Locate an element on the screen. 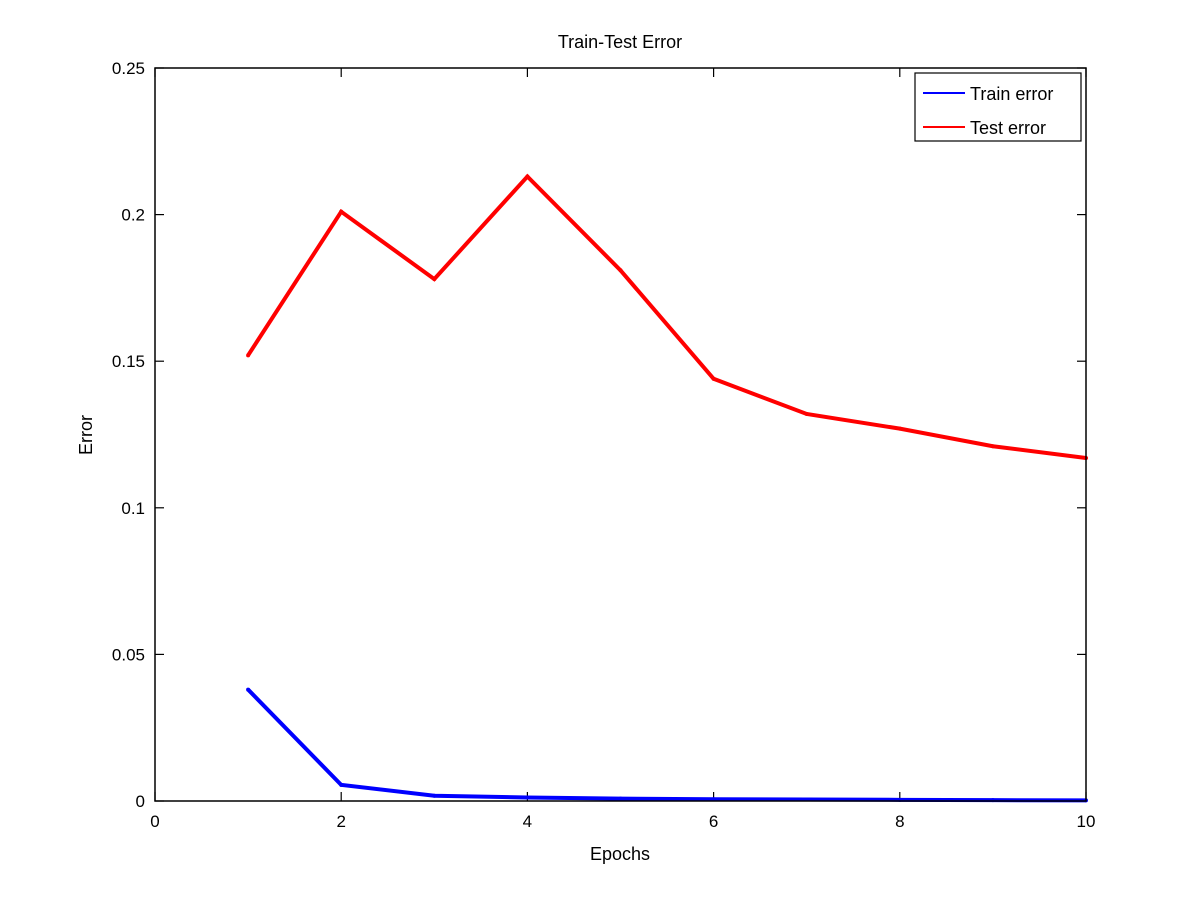 The image size is (1200, 905). y-tick-label: 0.2 is located at coordinates (133, 215).